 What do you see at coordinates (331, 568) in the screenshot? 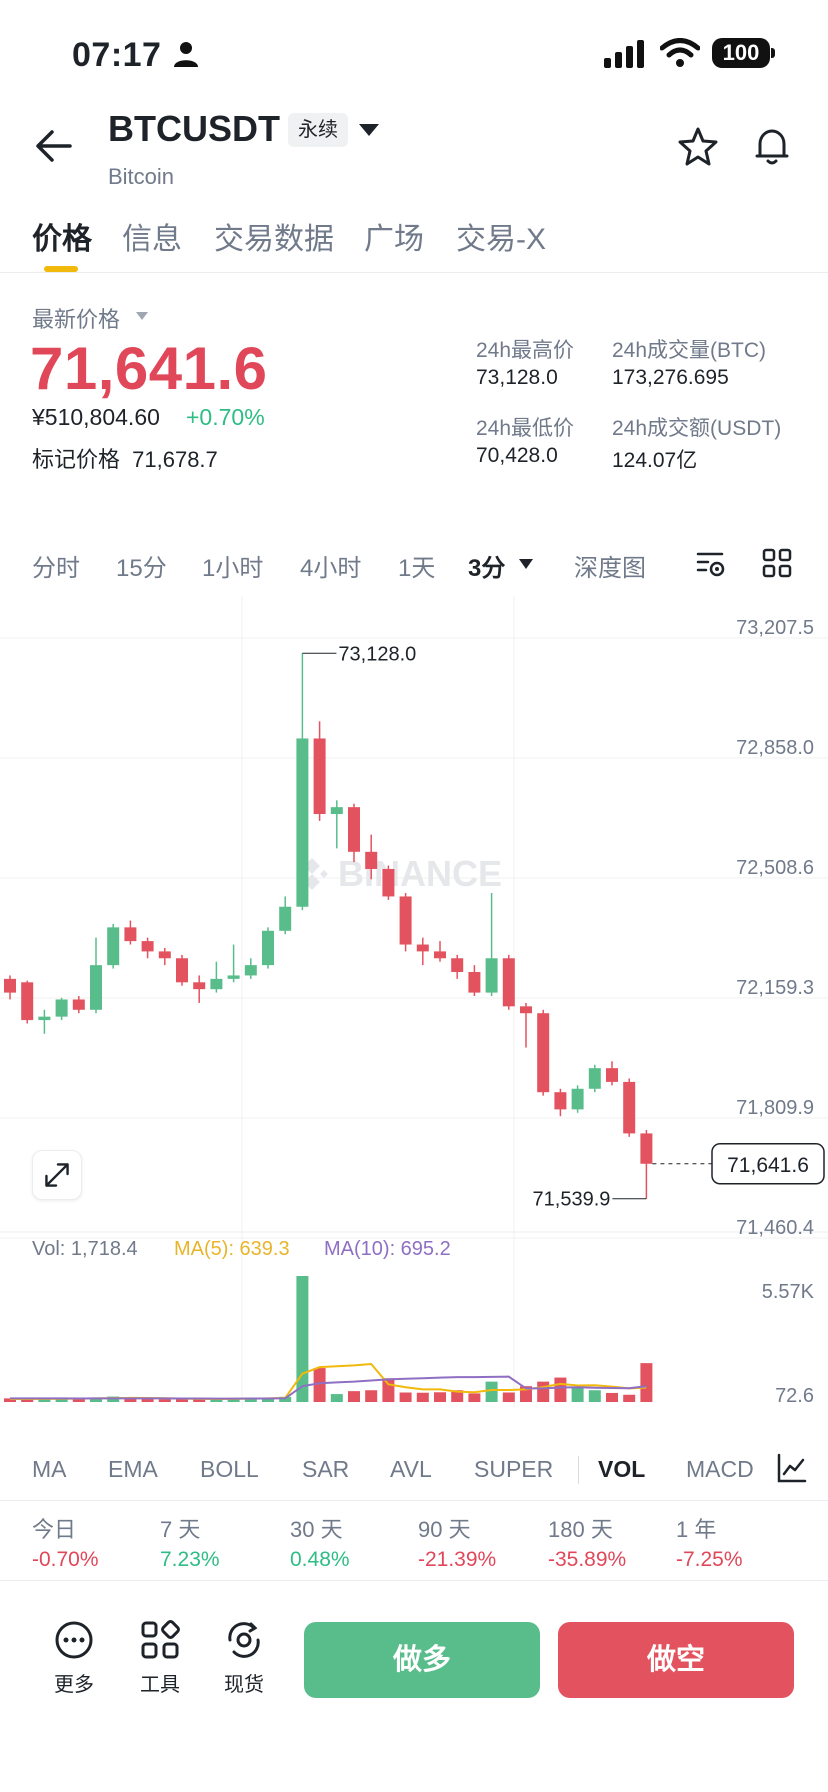
I see `interval-4h: 4小时` at bounding box center [331, 568].